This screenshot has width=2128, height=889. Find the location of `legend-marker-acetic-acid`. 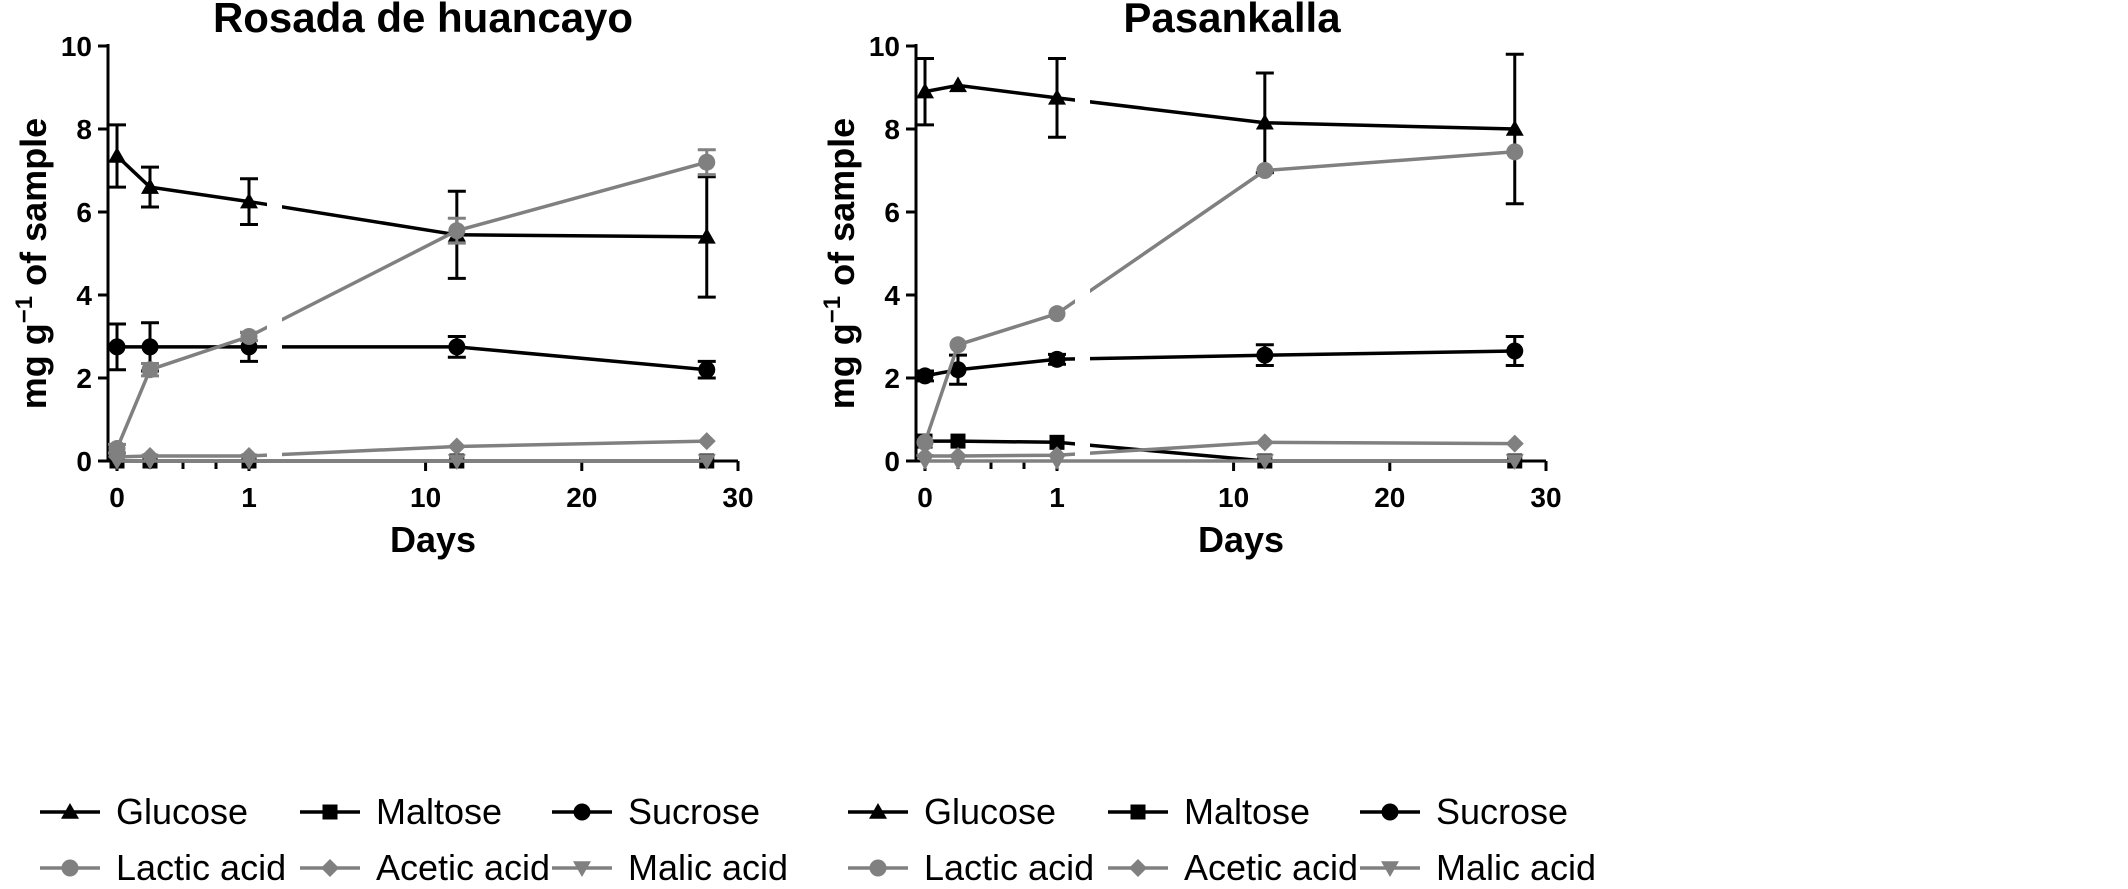

legend-marker-acetic-acid is located at coordinates (330, 868).